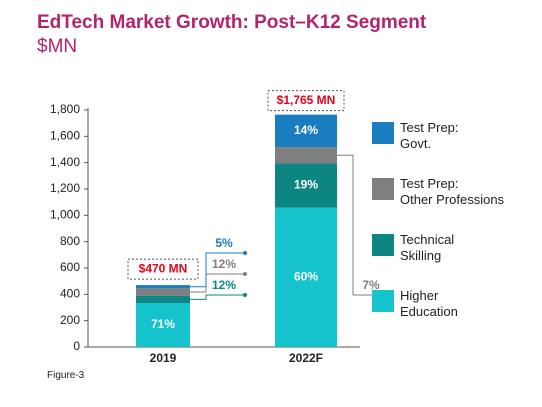 This screenshot has height=407, width=542. What do you see at coordinates (456, 260) in the screenshot?
I see `legend-item: Technical Skilling` at bounding box center [456, 260].